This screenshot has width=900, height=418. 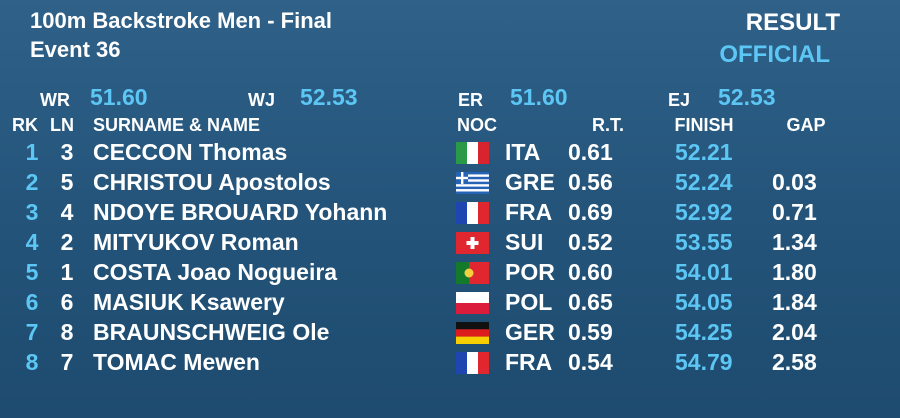 I want to click on reaction-time: 0.61, so click(x=590, y=152).